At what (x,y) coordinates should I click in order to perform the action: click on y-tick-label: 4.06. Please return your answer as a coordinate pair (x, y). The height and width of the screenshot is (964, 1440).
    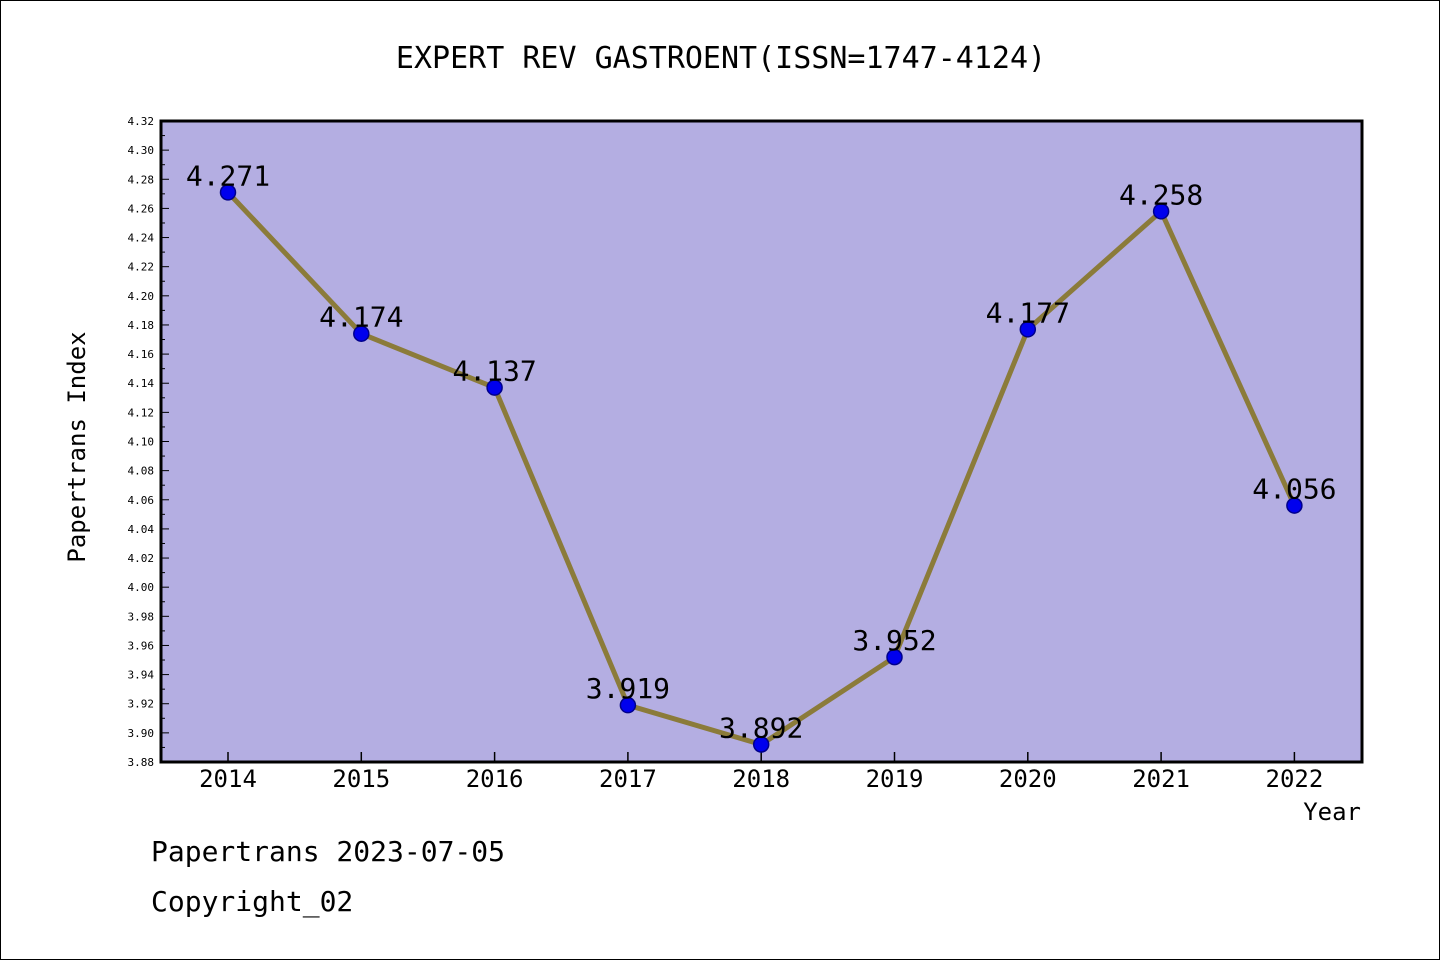
    Looking at the image, I should click on (141, 500).